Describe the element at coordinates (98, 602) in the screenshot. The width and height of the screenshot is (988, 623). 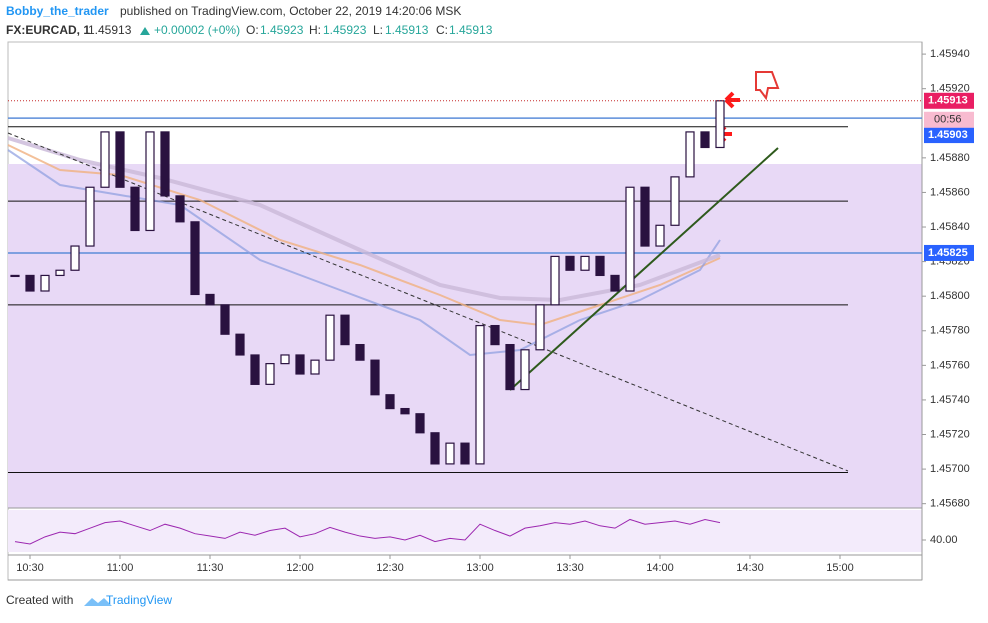
I see `tv-logo` at that location.